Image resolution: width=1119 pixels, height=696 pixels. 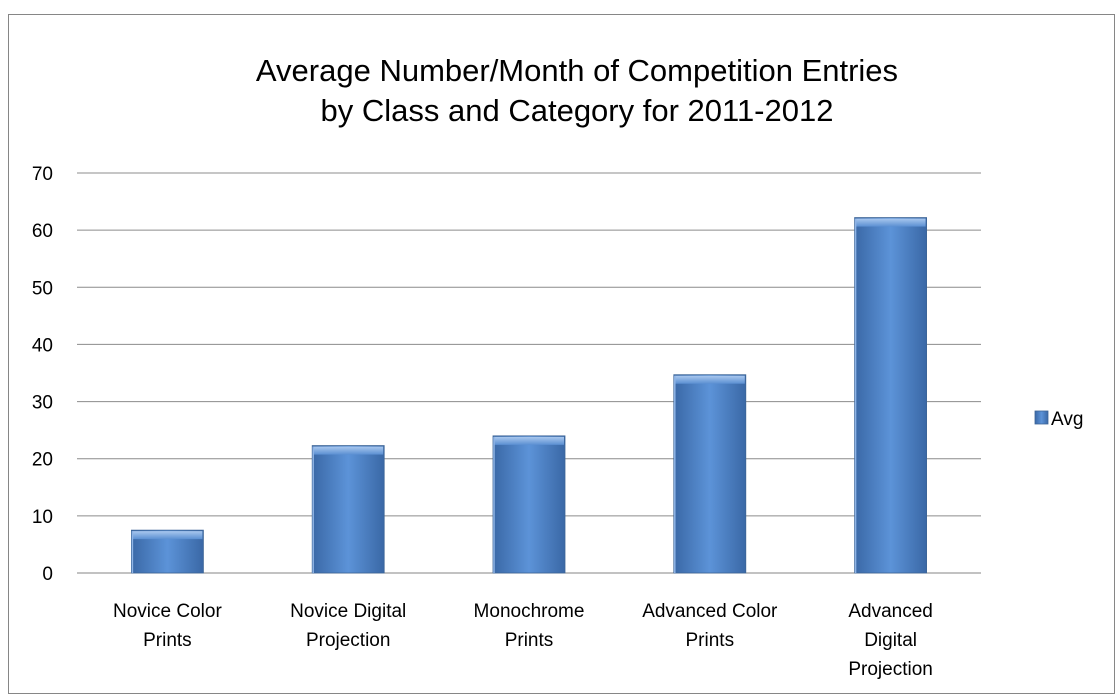 I want to click on y-axis-tick-labels: 0 10 20 30 40 50 60 70, so click(x=42, y=374).